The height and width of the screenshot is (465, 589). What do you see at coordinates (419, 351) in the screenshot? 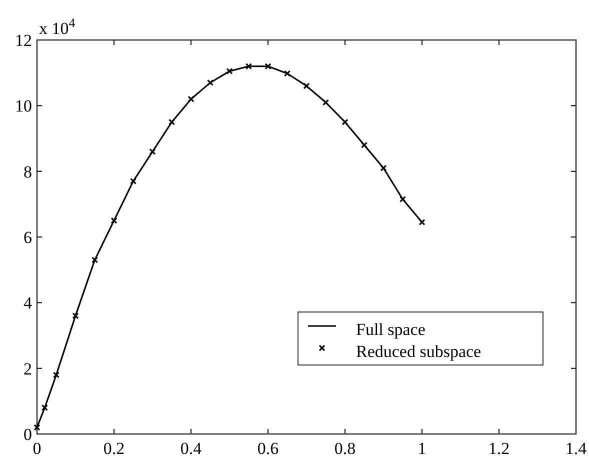
I see `legend-label: Reduced subspace` at bounding box center [419, 351].